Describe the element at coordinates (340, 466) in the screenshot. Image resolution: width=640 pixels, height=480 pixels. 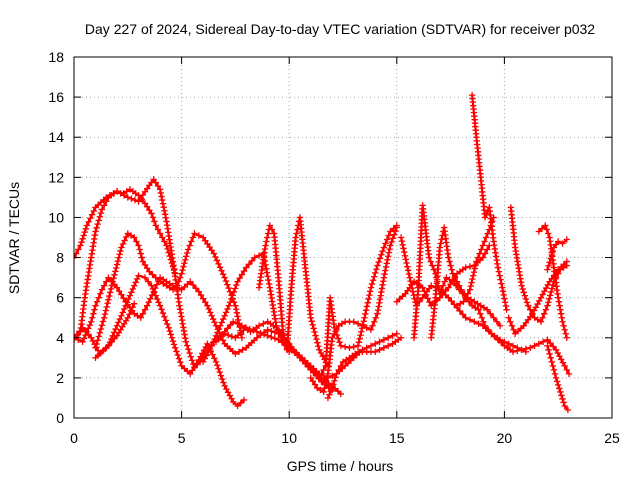
I see `x-axis-label: GPS time / hours` at that location.